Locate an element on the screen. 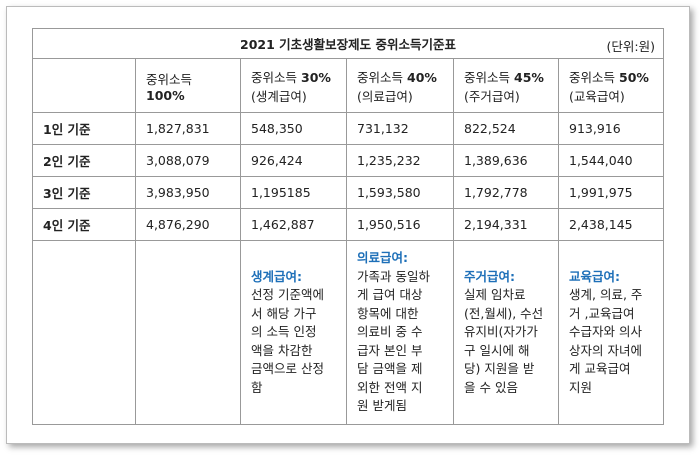 The height and width of the screenshot is (455, 700). note-line: 외한 전액 지 is located at coordinates (390, 387).